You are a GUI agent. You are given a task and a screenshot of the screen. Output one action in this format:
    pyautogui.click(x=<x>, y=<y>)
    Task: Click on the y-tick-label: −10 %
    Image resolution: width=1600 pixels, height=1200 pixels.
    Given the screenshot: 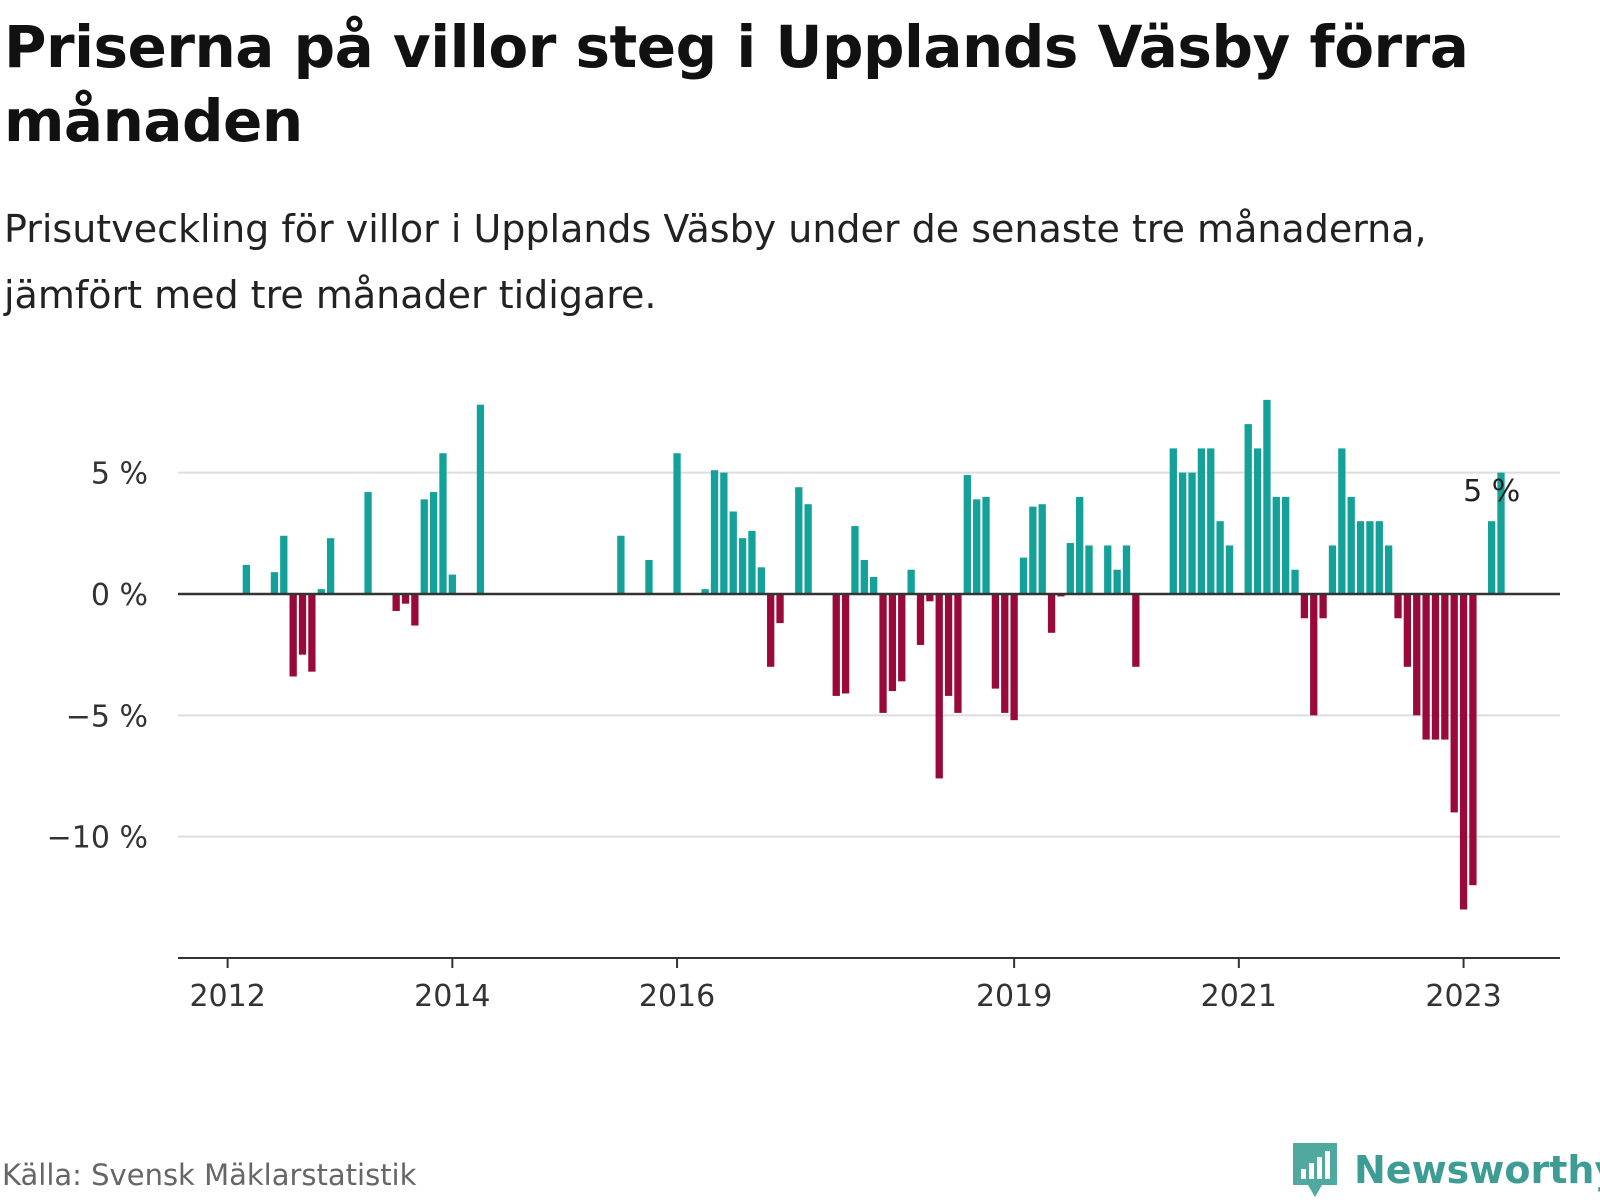 What is the action you would take?
    pyautogui.click(x=97, y=838)
    